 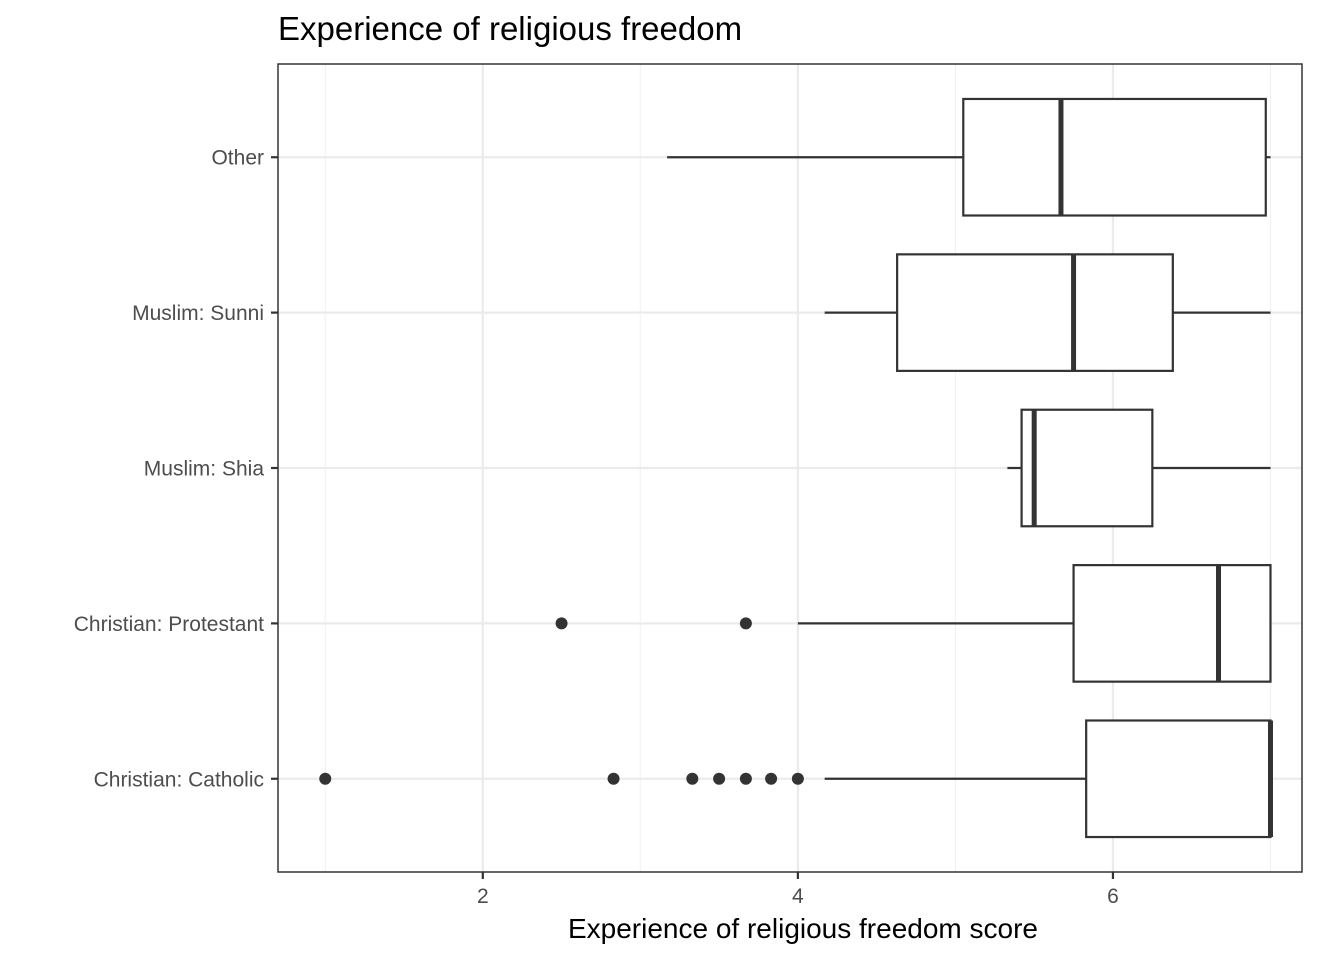 I want to click on box-christian-catholic, so click(x=796, y=779).